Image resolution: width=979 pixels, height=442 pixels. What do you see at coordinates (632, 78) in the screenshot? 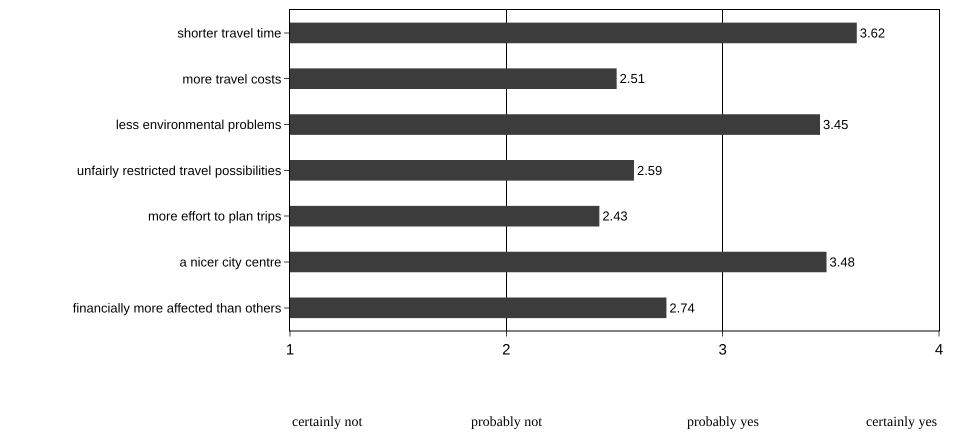
I see `data-label: 2.51` at bounding box center [632, 78].